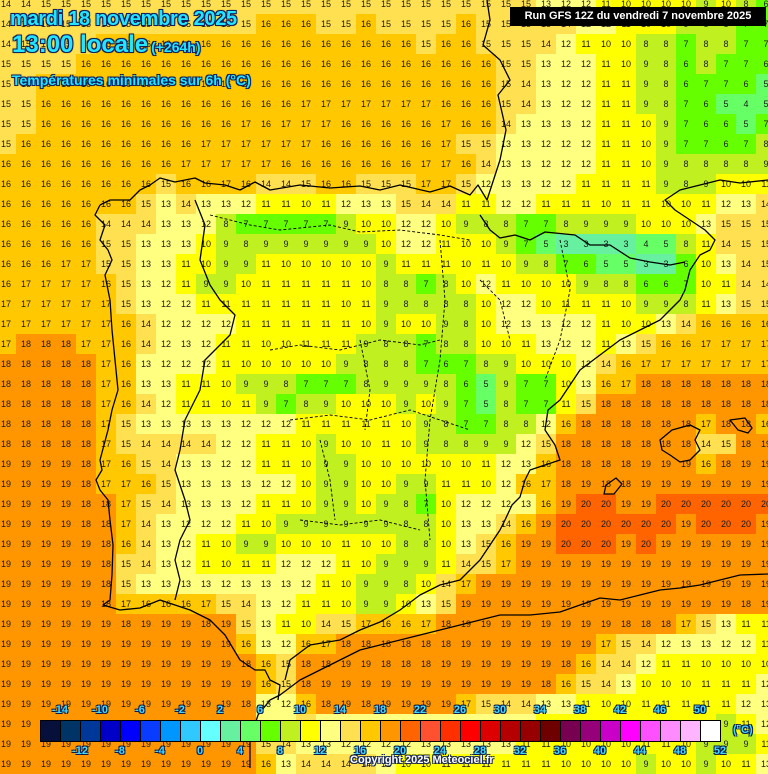 Image resolution: width=768 pixels, height=774 pixels. I want to click on grid-value: 3, so click(566, 244).